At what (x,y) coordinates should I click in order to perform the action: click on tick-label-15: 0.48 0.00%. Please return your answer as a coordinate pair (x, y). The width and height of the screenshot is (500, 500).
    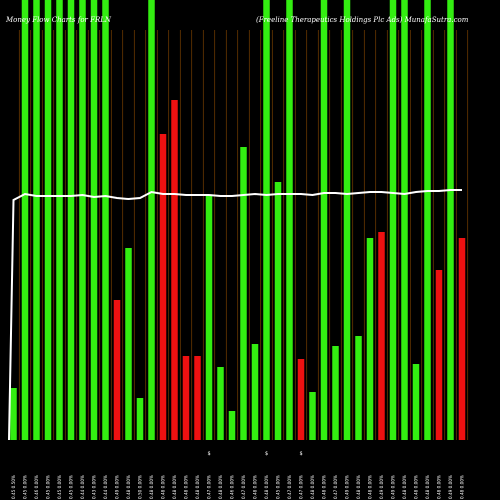
    Looking at the image, I should click on (186, 487).